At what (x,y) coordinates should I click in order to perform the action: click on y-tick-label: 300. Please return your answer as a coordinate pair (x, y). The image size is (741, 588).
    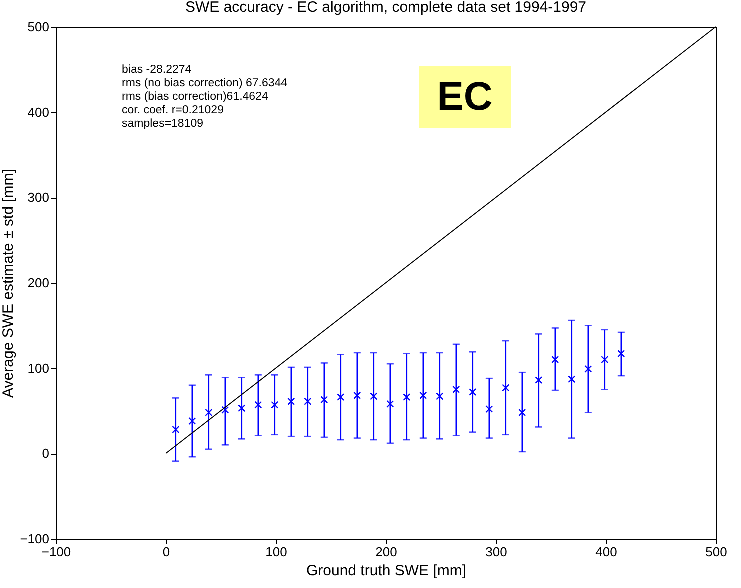
    Looking at the image, I should click on (39, 198).